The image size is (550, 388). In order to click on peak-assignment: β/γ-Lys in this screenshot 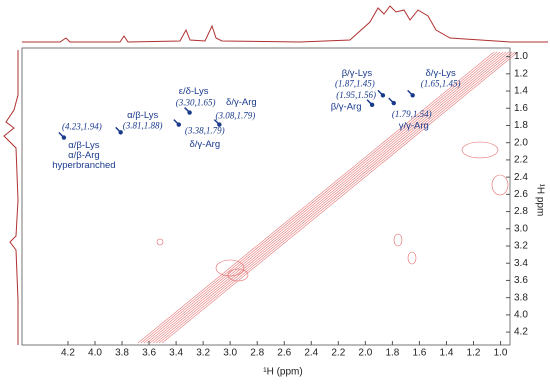, I will do `click(357, 73)`.